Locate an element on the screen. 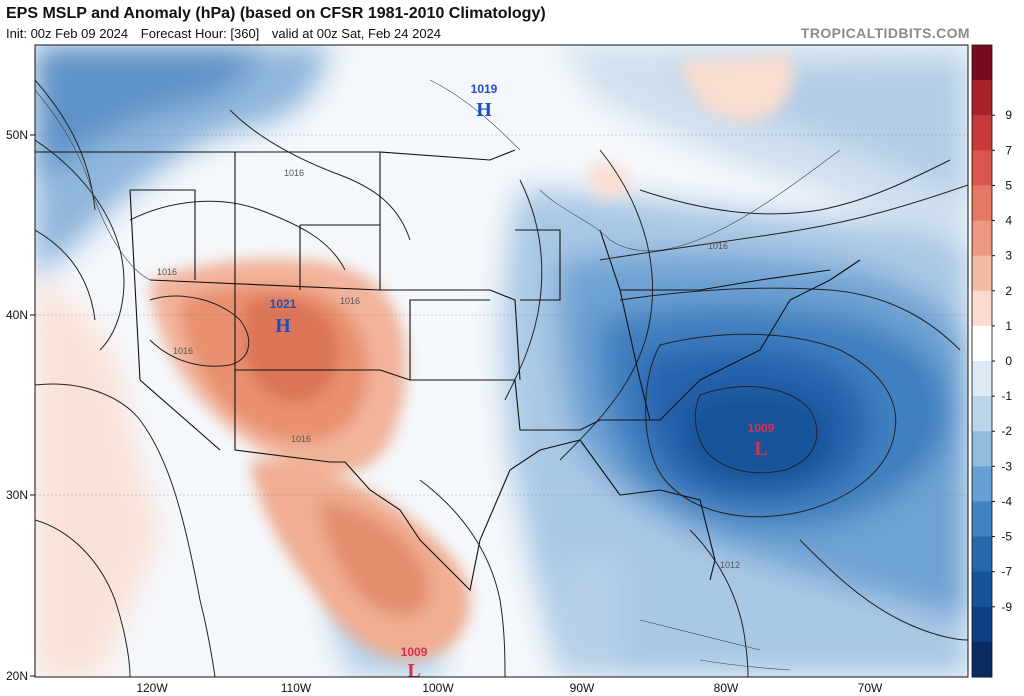 The height and width of the screenshot is (696, 1024). colorbar-label: -5 is located at coordinates (1006, 537).